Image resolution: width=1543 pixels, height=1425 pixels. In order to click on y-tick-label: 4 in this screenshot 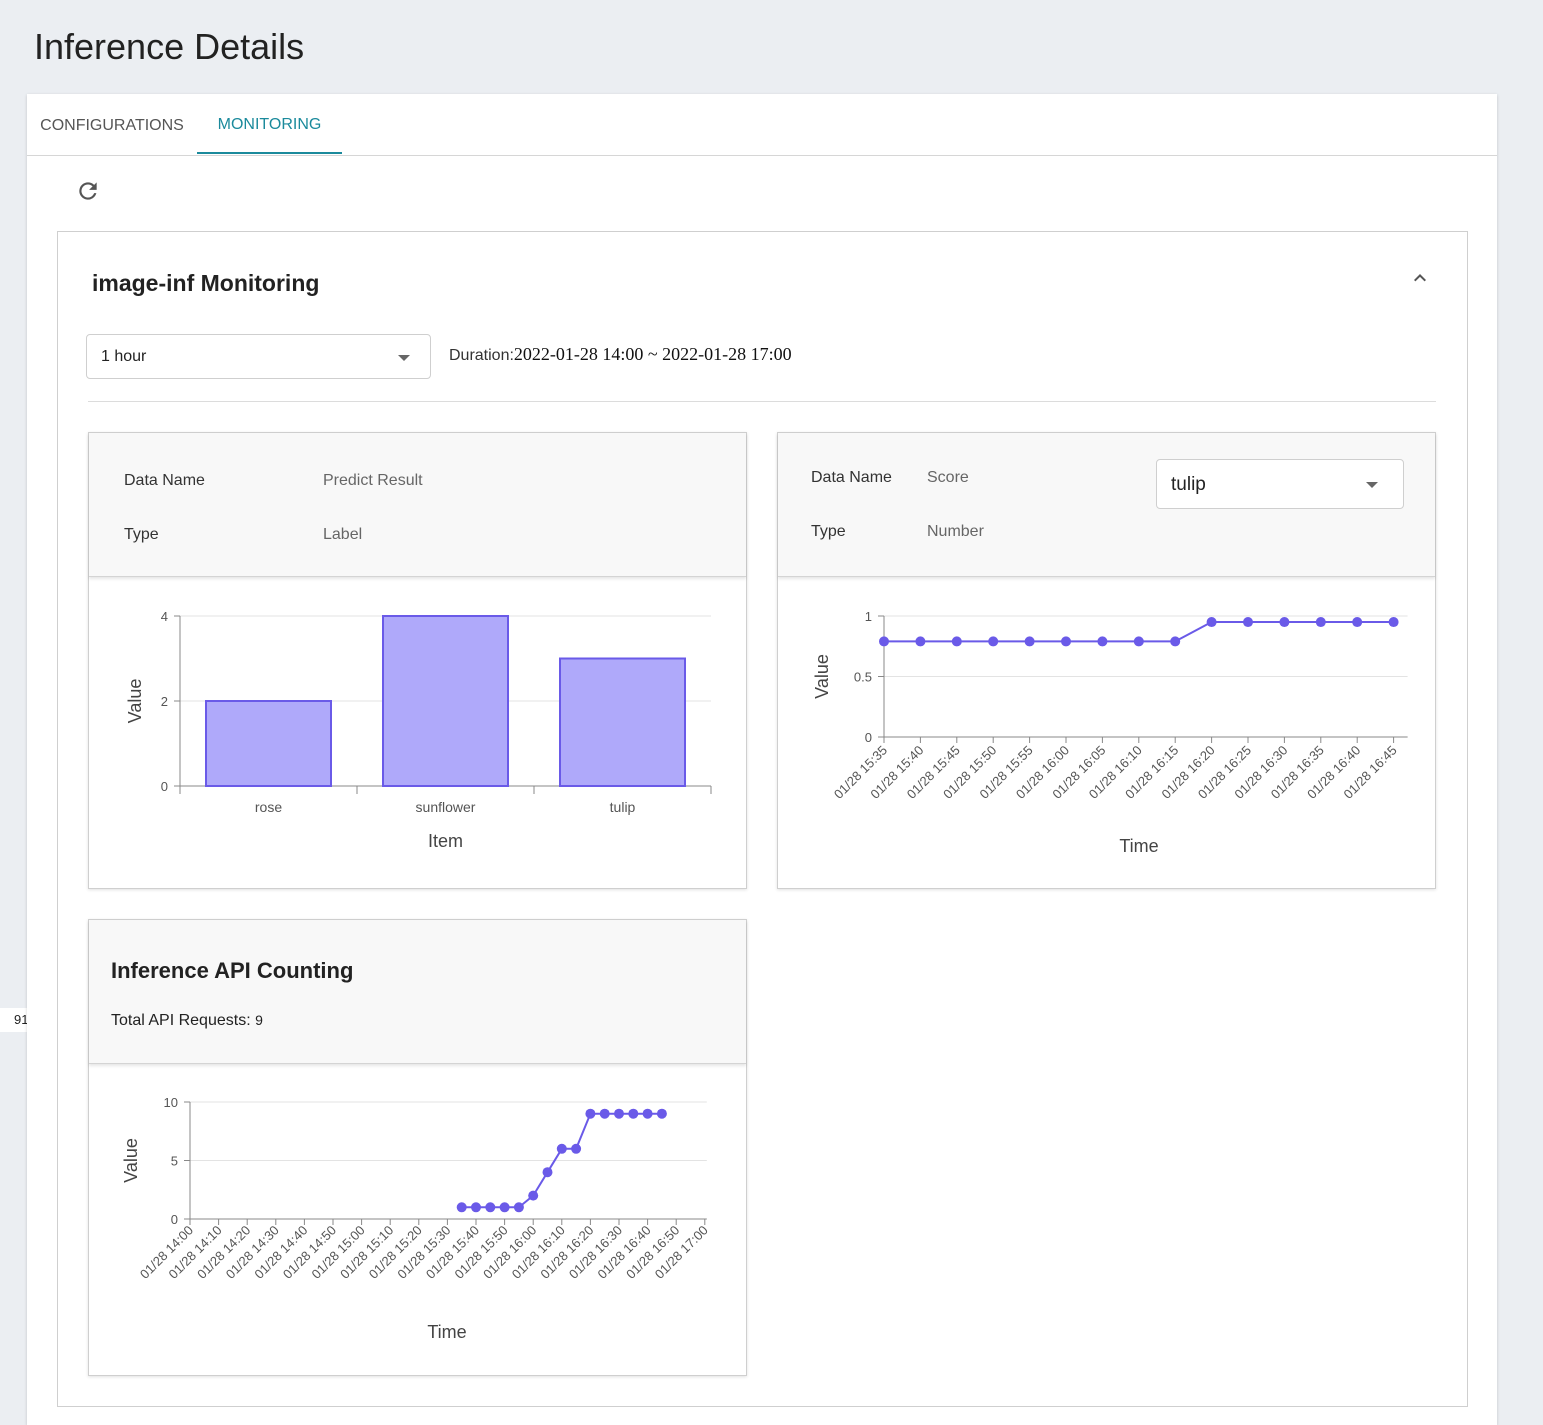, I will do `click(164, 616)`.